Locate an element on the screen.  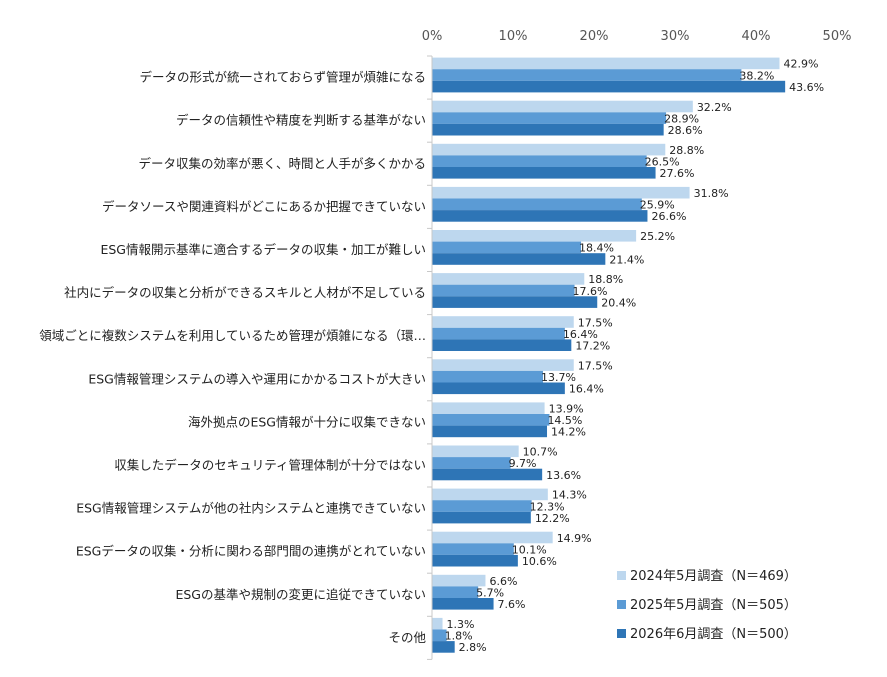
category-label: データ収集の効率が悪く、時間と人手が多くかかる is located at coordinates (282, 163).